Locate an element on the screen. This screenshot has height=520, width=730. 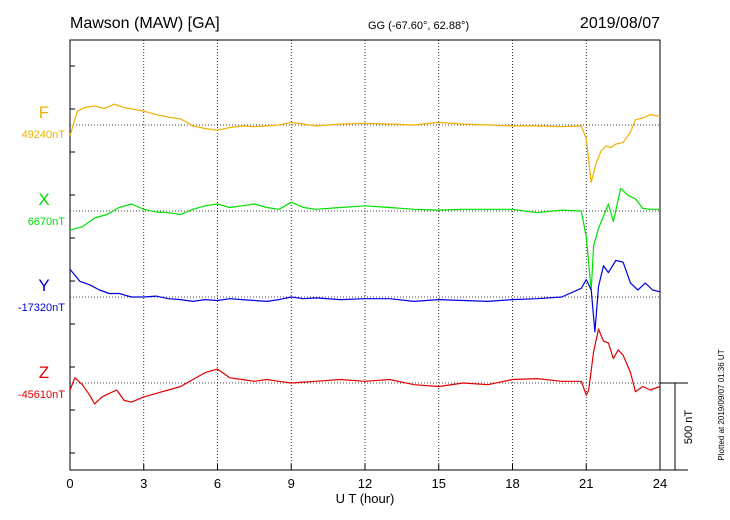
x-tick-label: 12 is located at coordinates (365, 483).